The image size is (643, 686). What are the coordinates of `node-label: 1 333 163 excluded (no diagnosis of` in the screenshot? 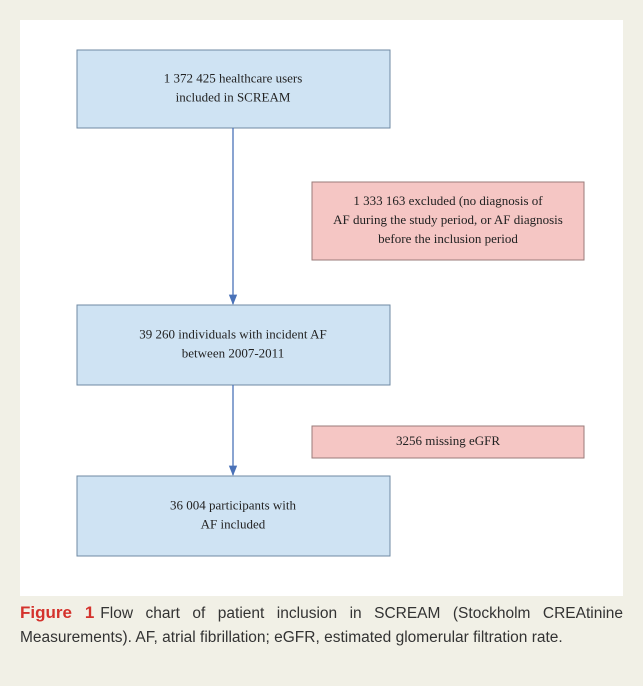 It's located at (448, 200).